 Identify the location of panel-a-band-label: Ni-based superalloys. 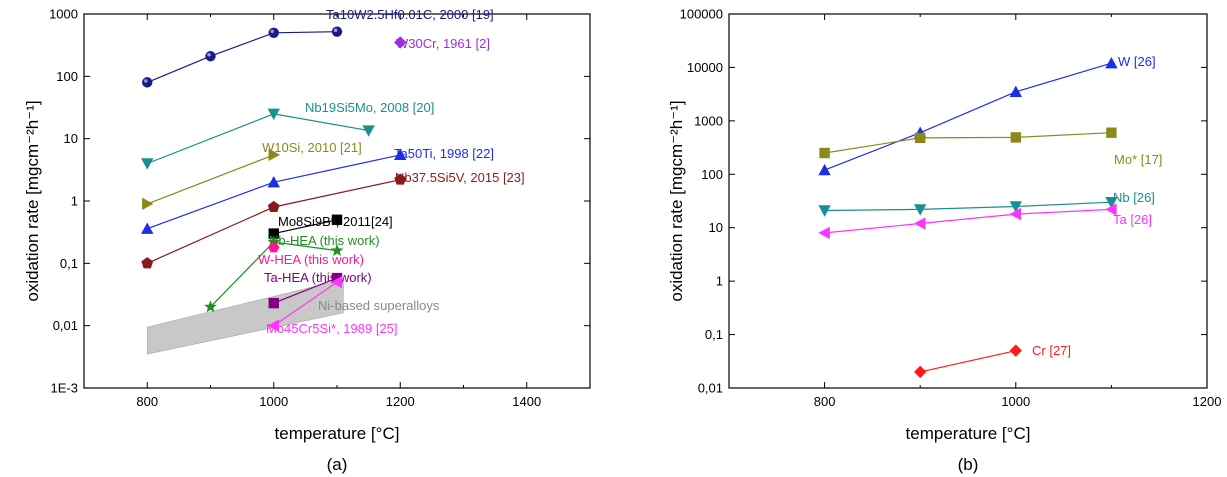
(379, 305).